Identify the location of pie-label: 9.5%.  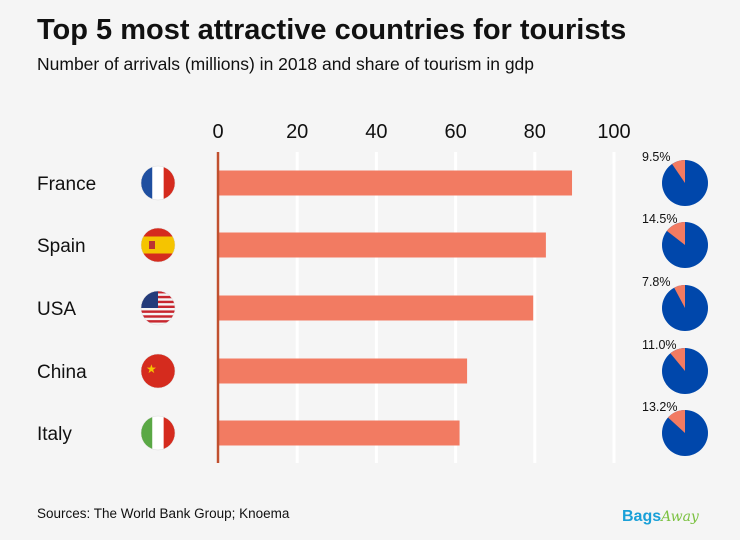
(656, 157).